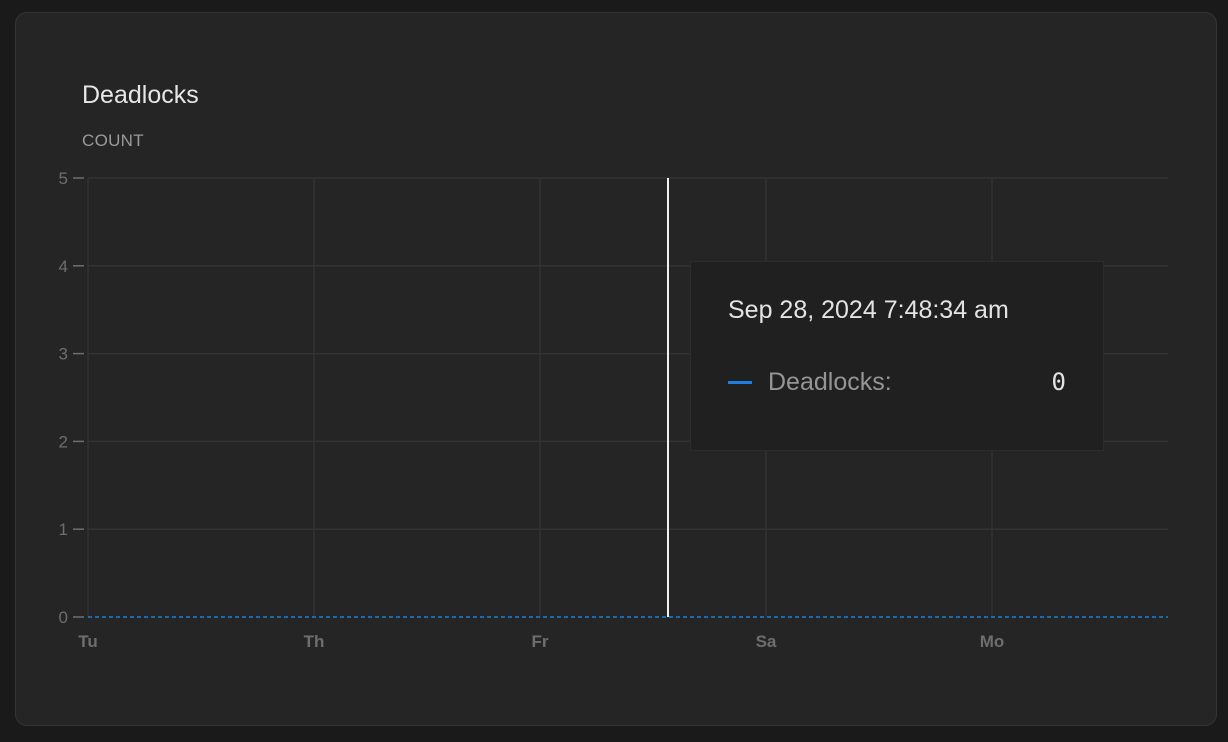  Describe the element at coordinates (63, 178) in the screenshot. I see `y-tick-label: 5` at that location.